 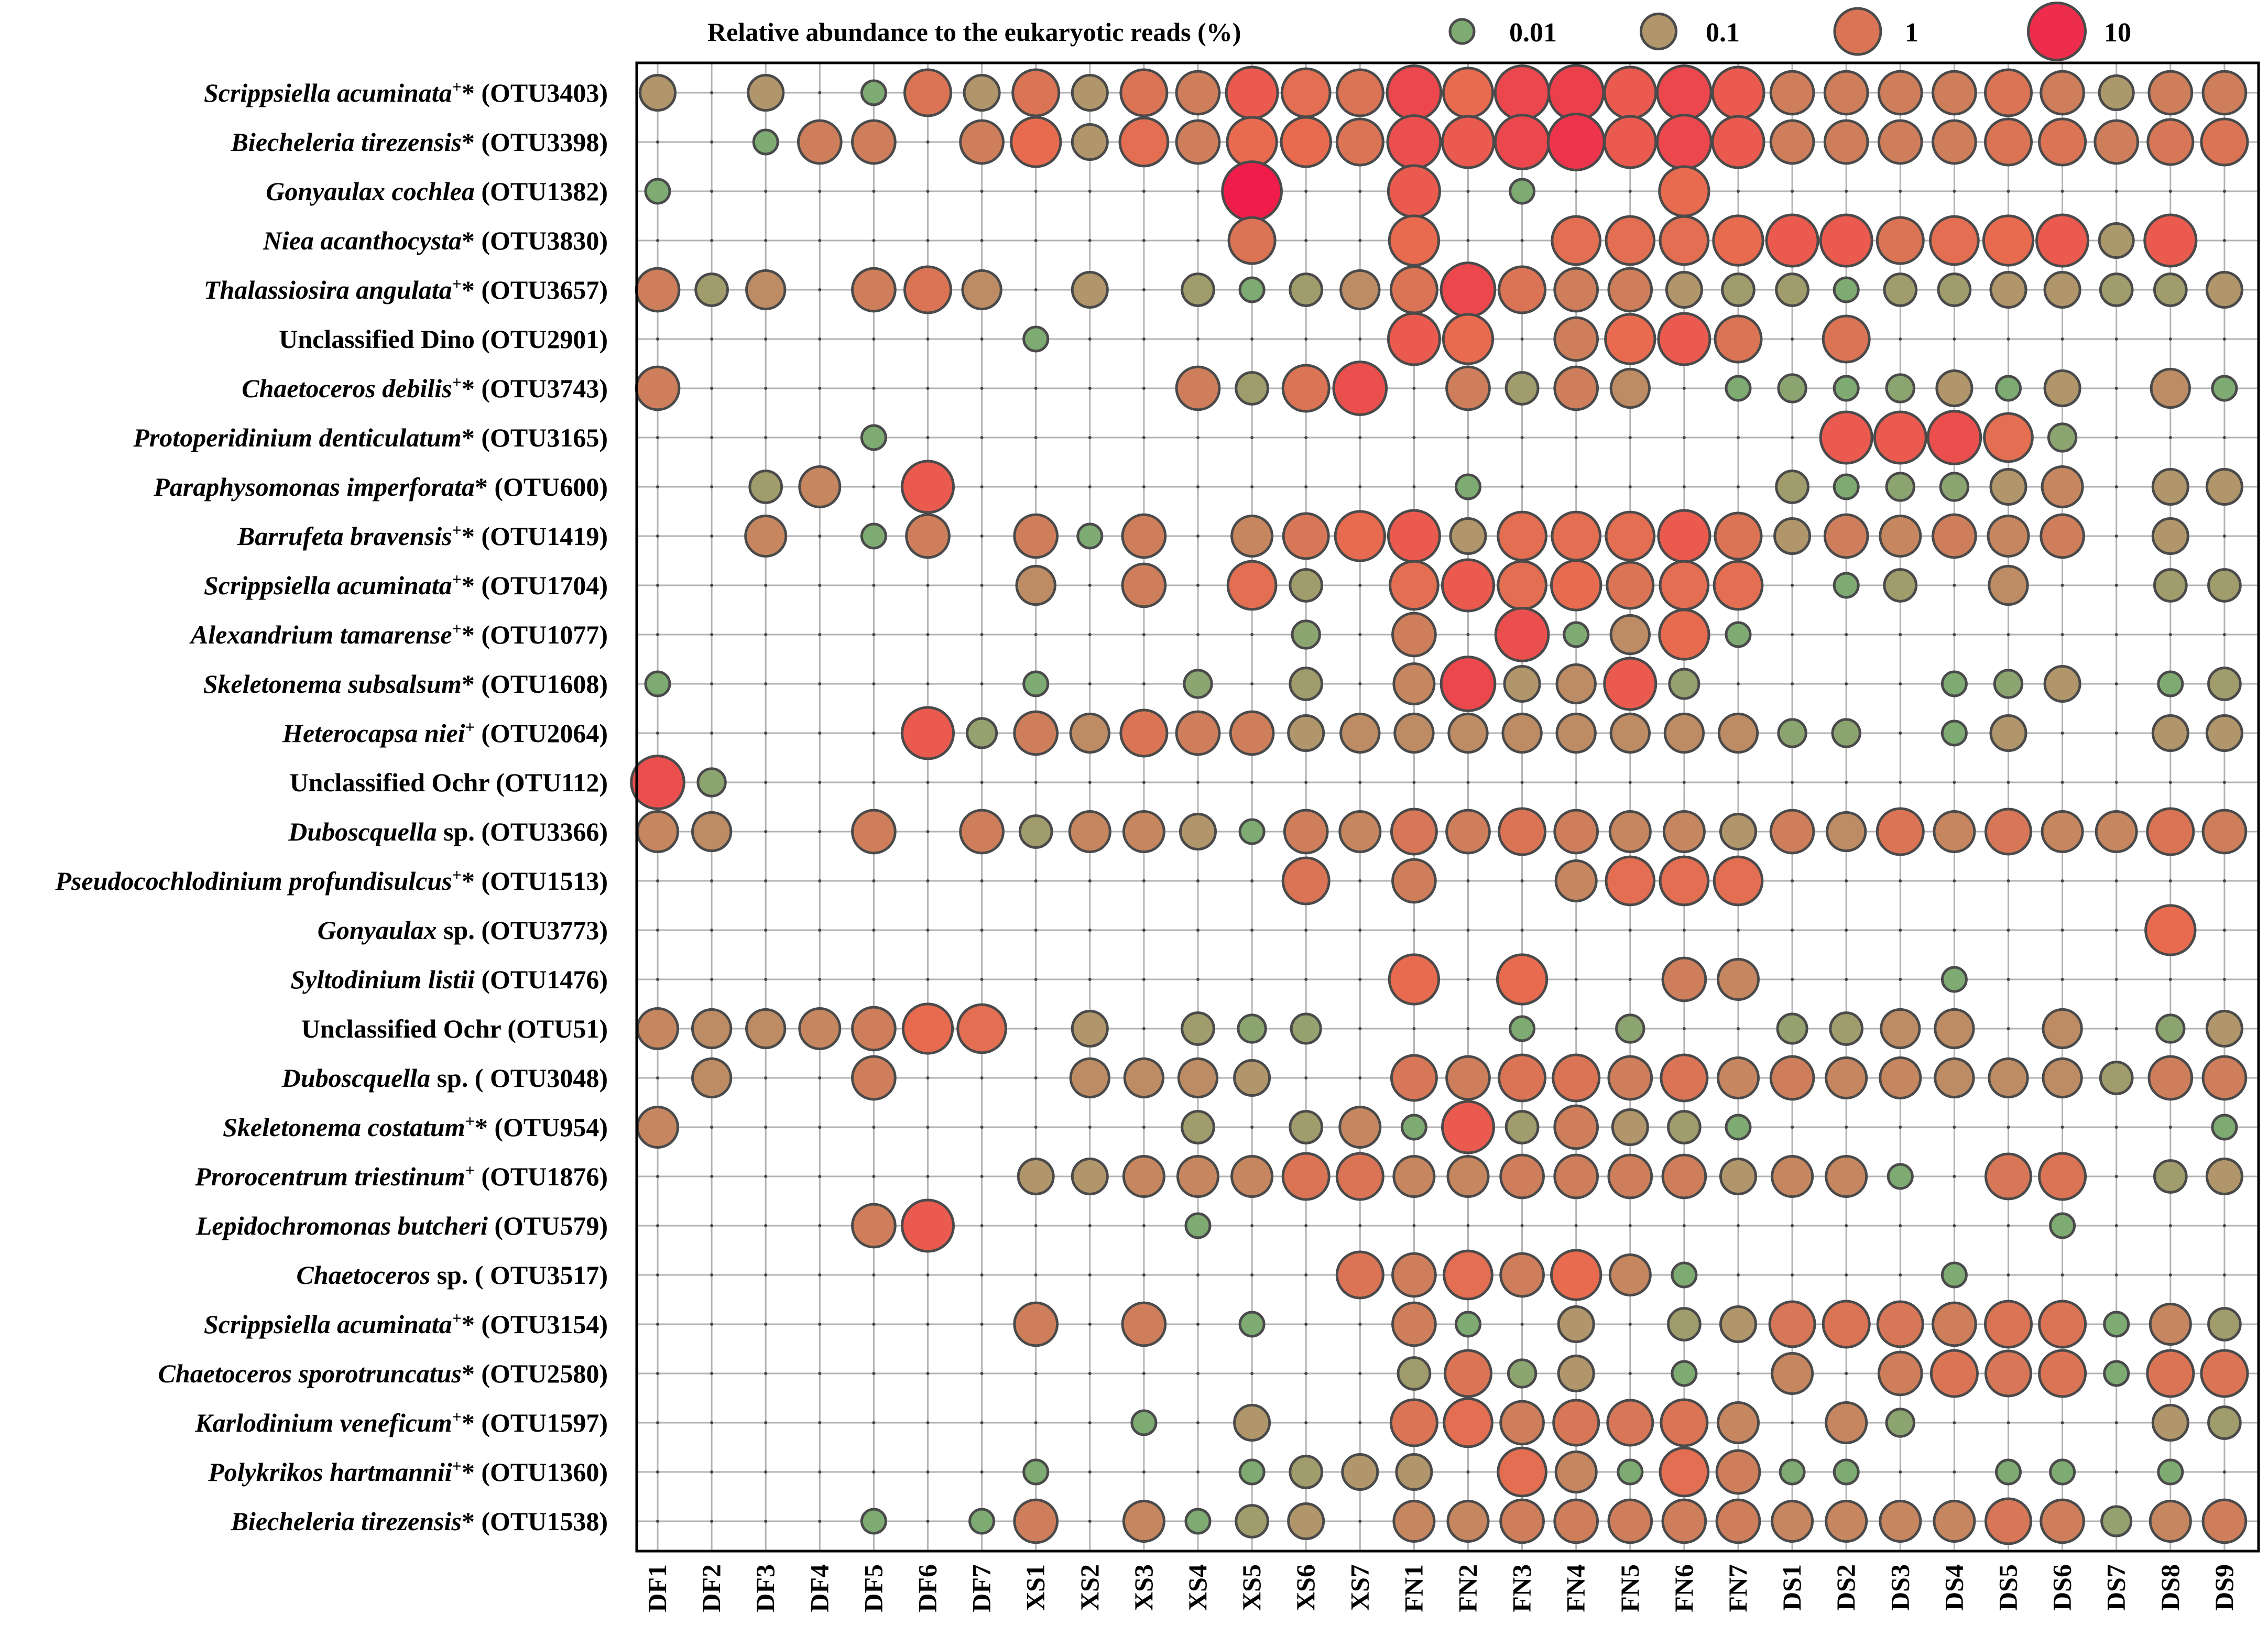 I want to click on row-label-part: Duboscquella, so click(x=362, y=831).